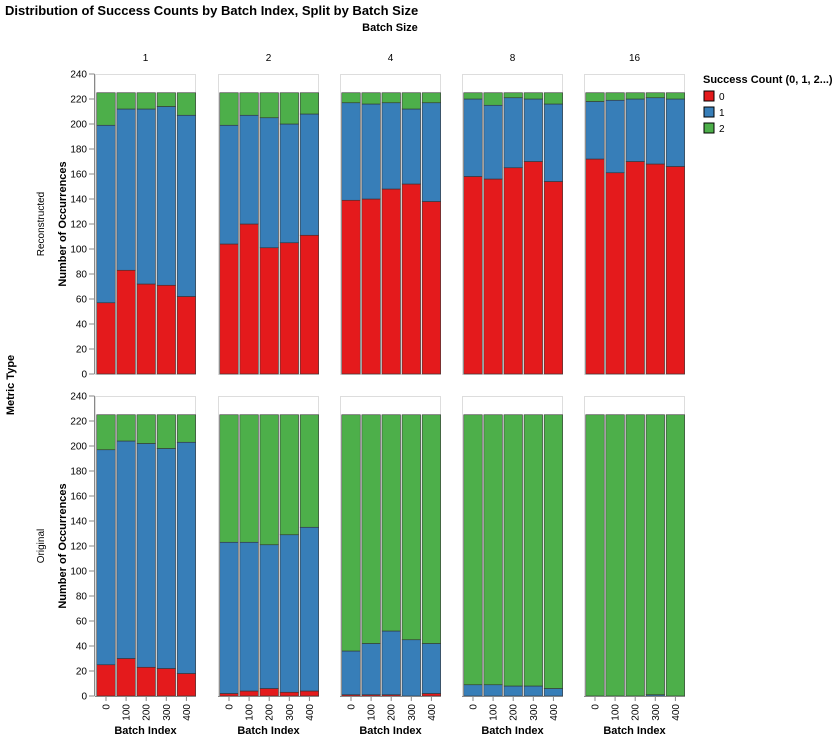 The width and height of the screenshot is (838, 741). Describe the element at coordinates (11, 385) in the screenshot. I see `row-facet-title: Metric Type` at that location.